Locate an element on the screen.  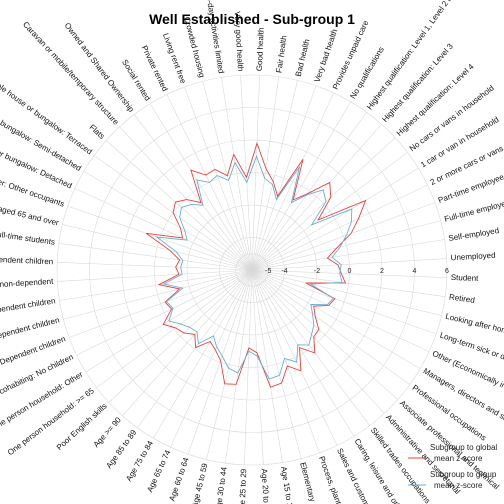
legend-label-global-line2: mean z-score is located at coordinates (458, 458).